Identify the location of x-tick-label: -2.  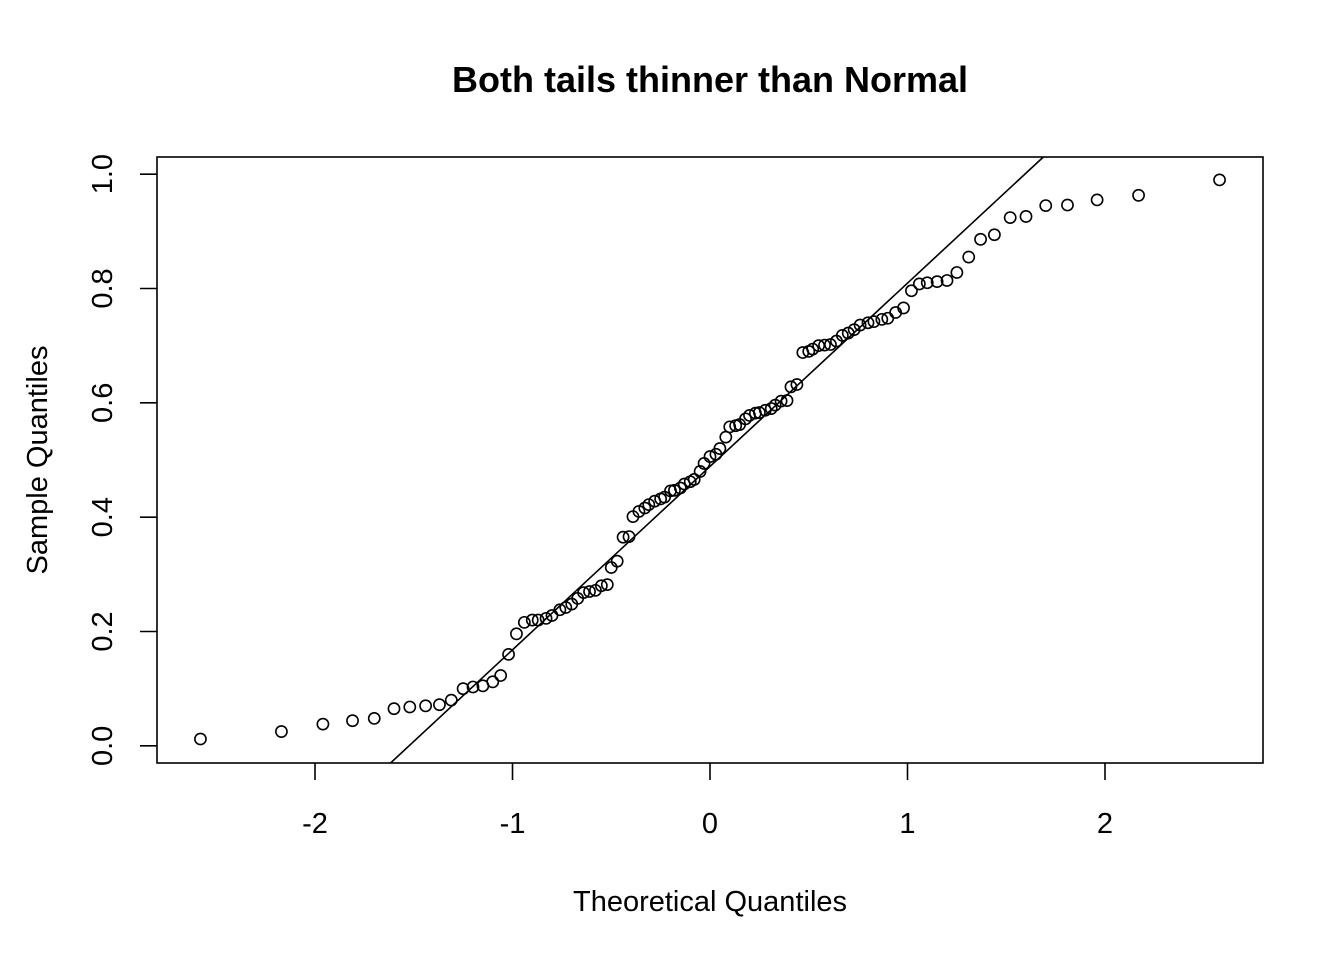
(315, 824).